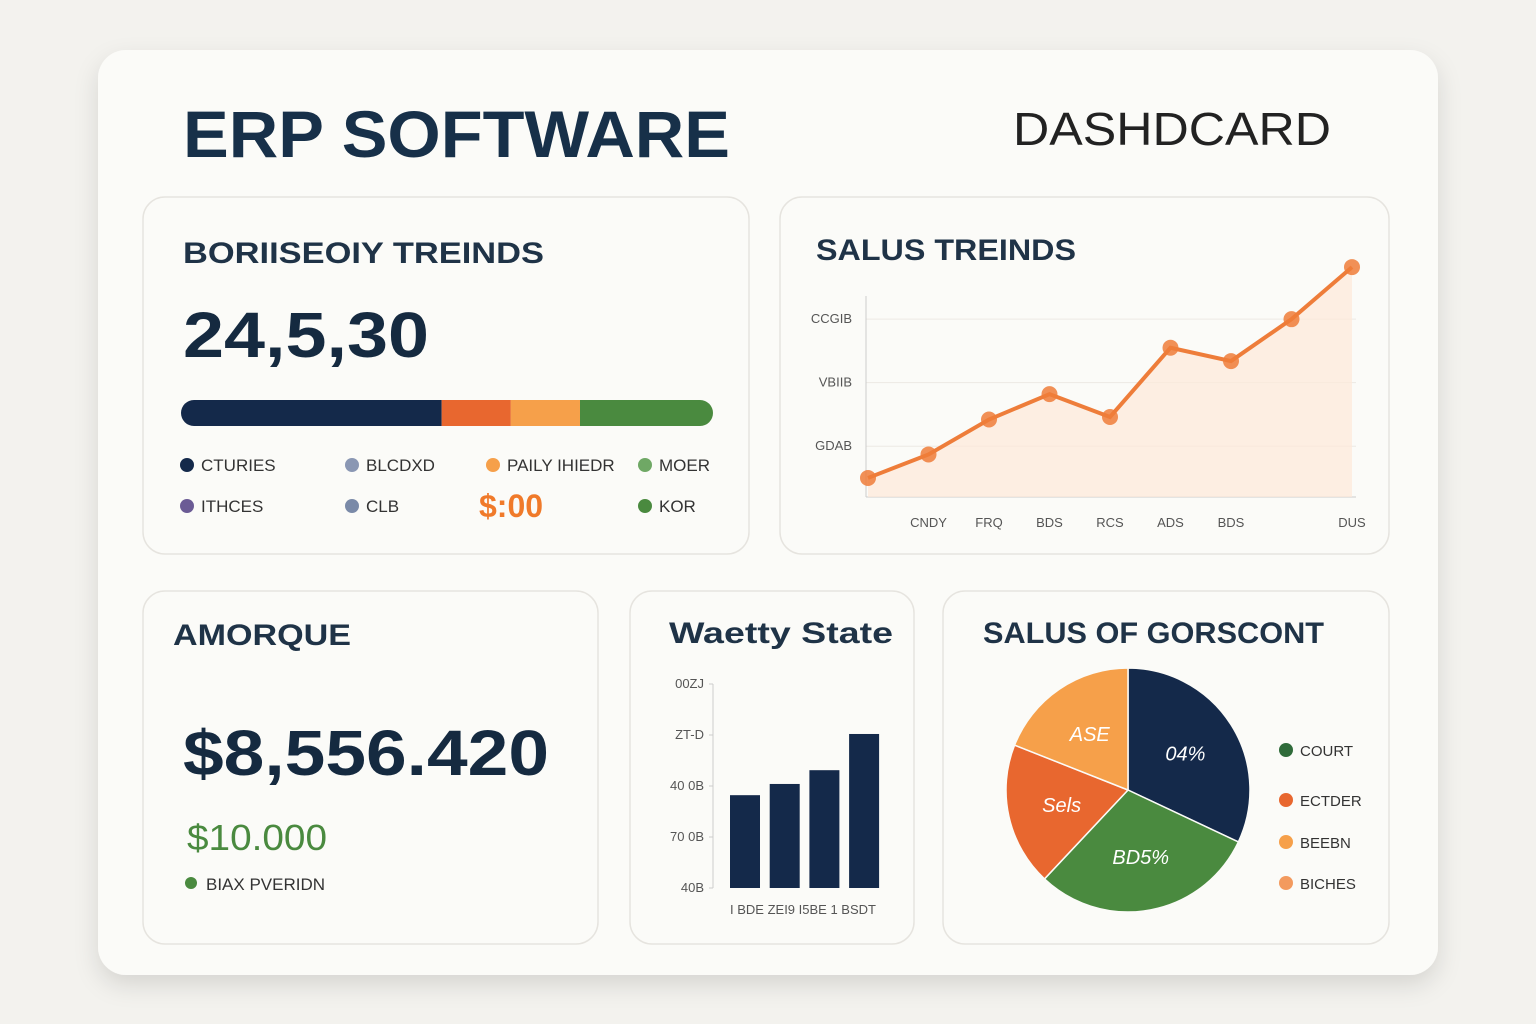 Image resolution: width=1536 pixels, height=1024 pixels. Describe the element at coordinates (262, 635) in the screenshot. I see `panel-title: AMORQUE` at that location.